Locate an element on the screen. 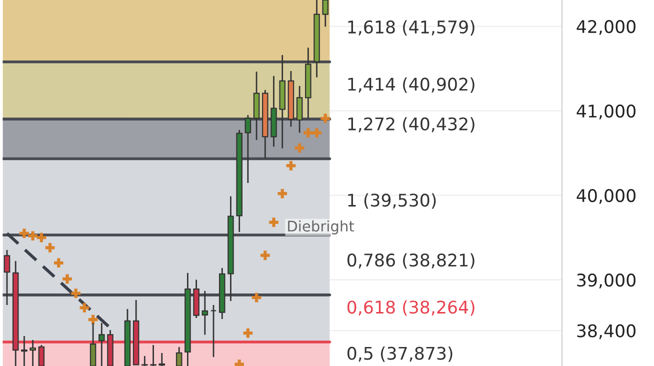 This screenshot has width=654, height=366. y-tick-label: 38,400 is located at coordinates (606, 332).